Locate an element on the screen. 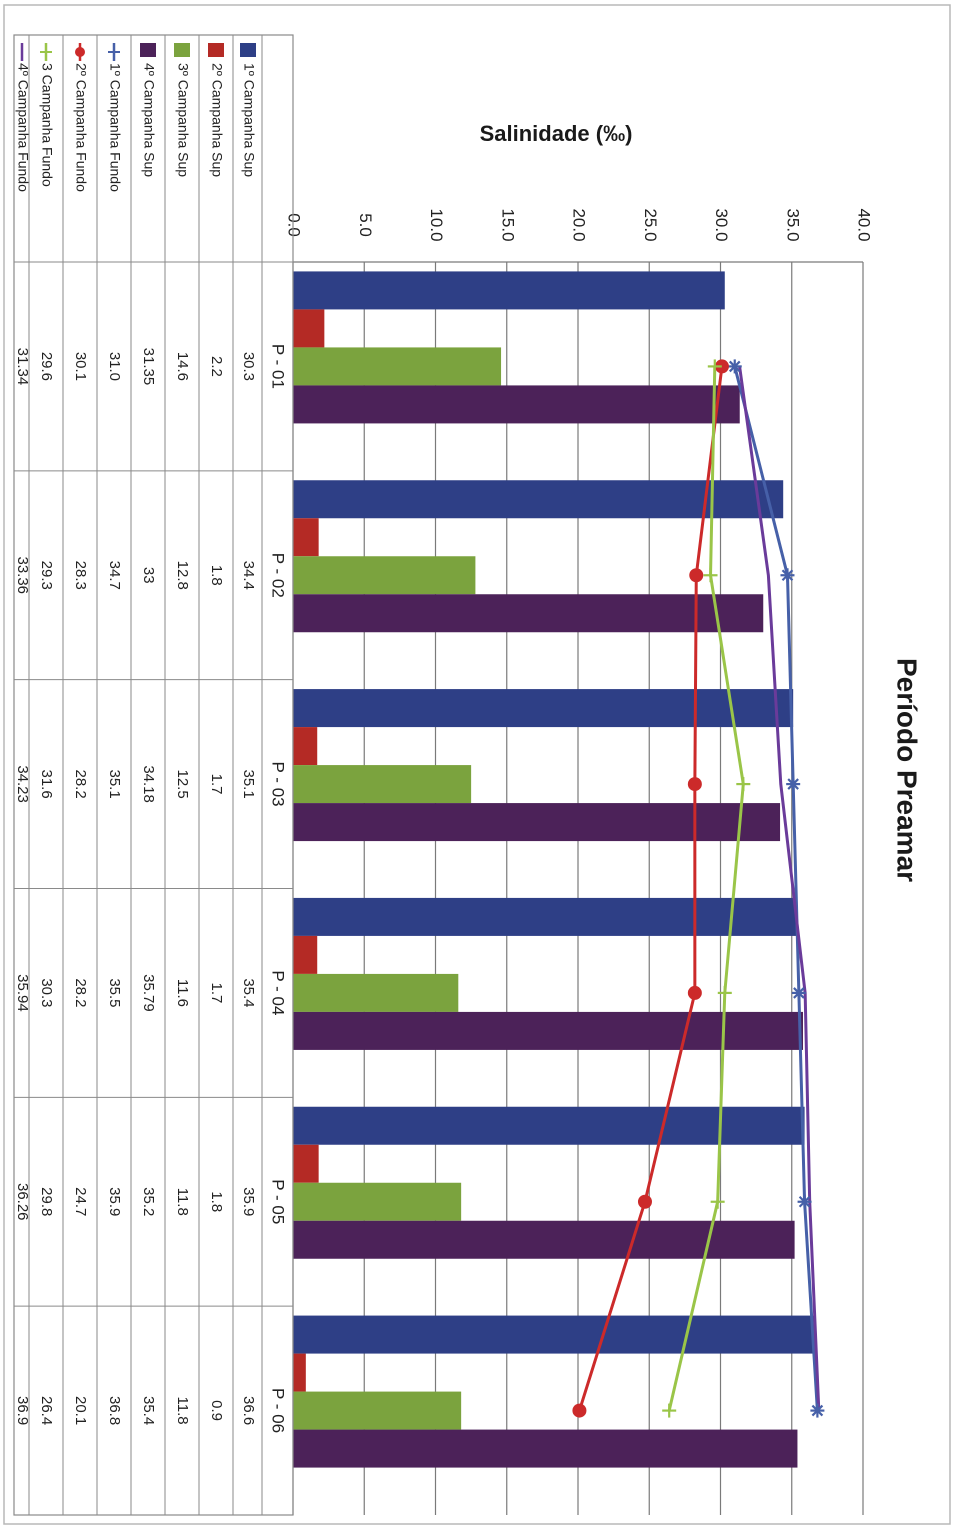 The width and height of the screenshot is (957, 1529). category-label-group: P - 02 is located at coordinates (278, 575).